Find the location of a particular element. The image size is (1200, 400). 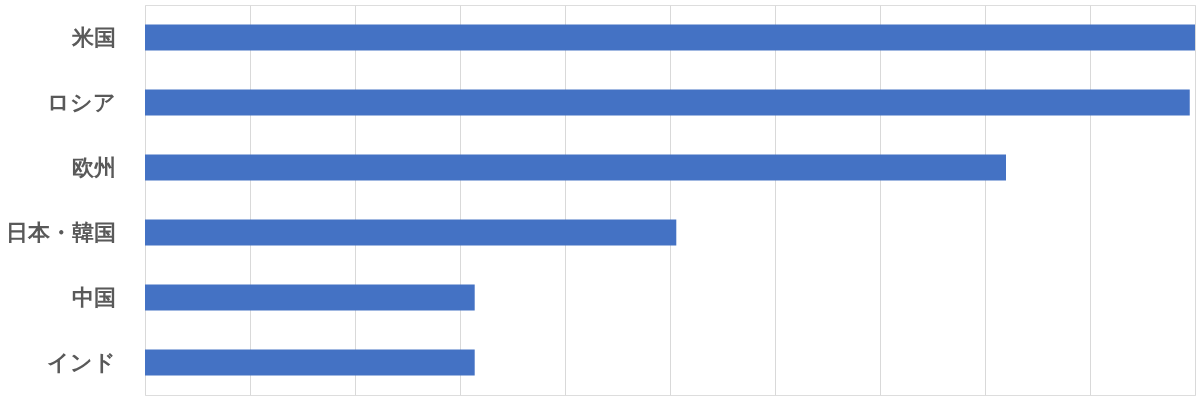

y-tick-label: インド is located at coordinates (81, 362).